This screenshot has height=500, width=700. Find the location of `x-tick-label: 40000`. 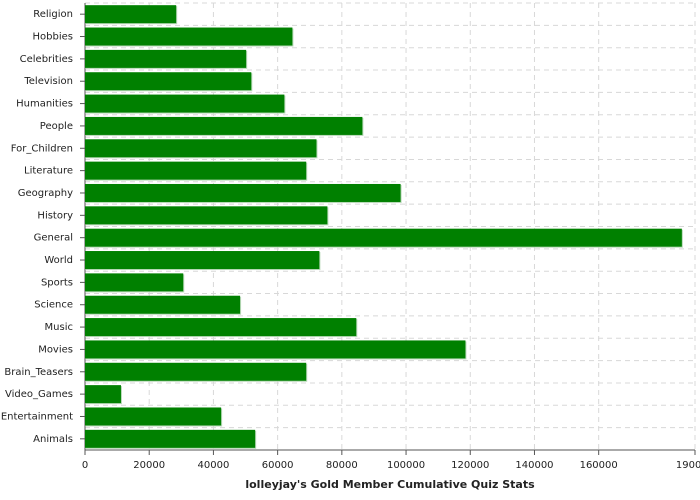

x-tick-label: 40000 is located at coordinates (214, 465).